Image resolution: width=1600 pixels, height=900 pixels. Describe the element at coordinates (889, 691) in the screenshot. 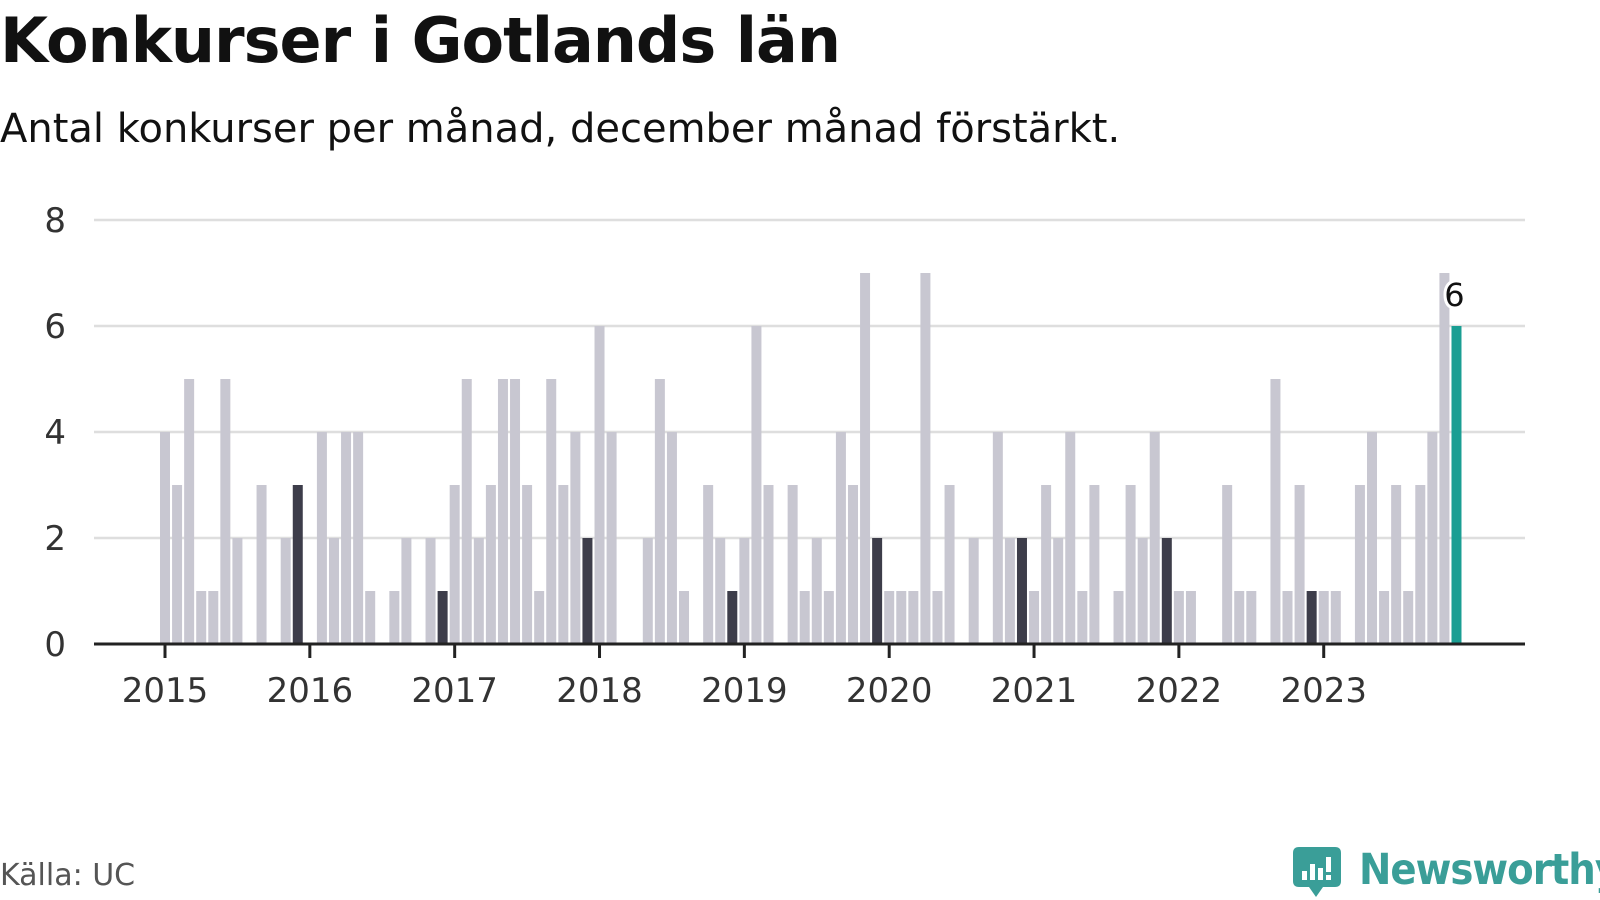

I see `x-tick-label: 2020` at that location.